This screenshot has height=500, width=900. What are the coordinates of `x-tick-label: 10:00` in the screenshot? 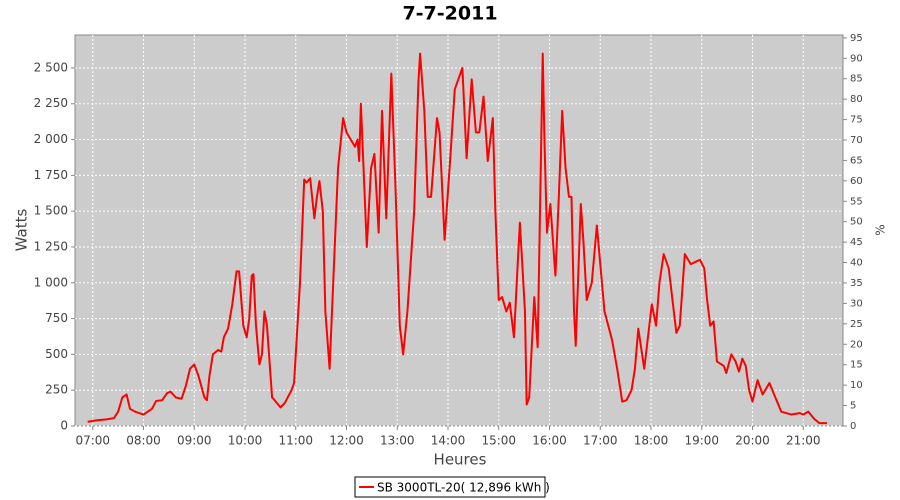 It's located at (245, 441).